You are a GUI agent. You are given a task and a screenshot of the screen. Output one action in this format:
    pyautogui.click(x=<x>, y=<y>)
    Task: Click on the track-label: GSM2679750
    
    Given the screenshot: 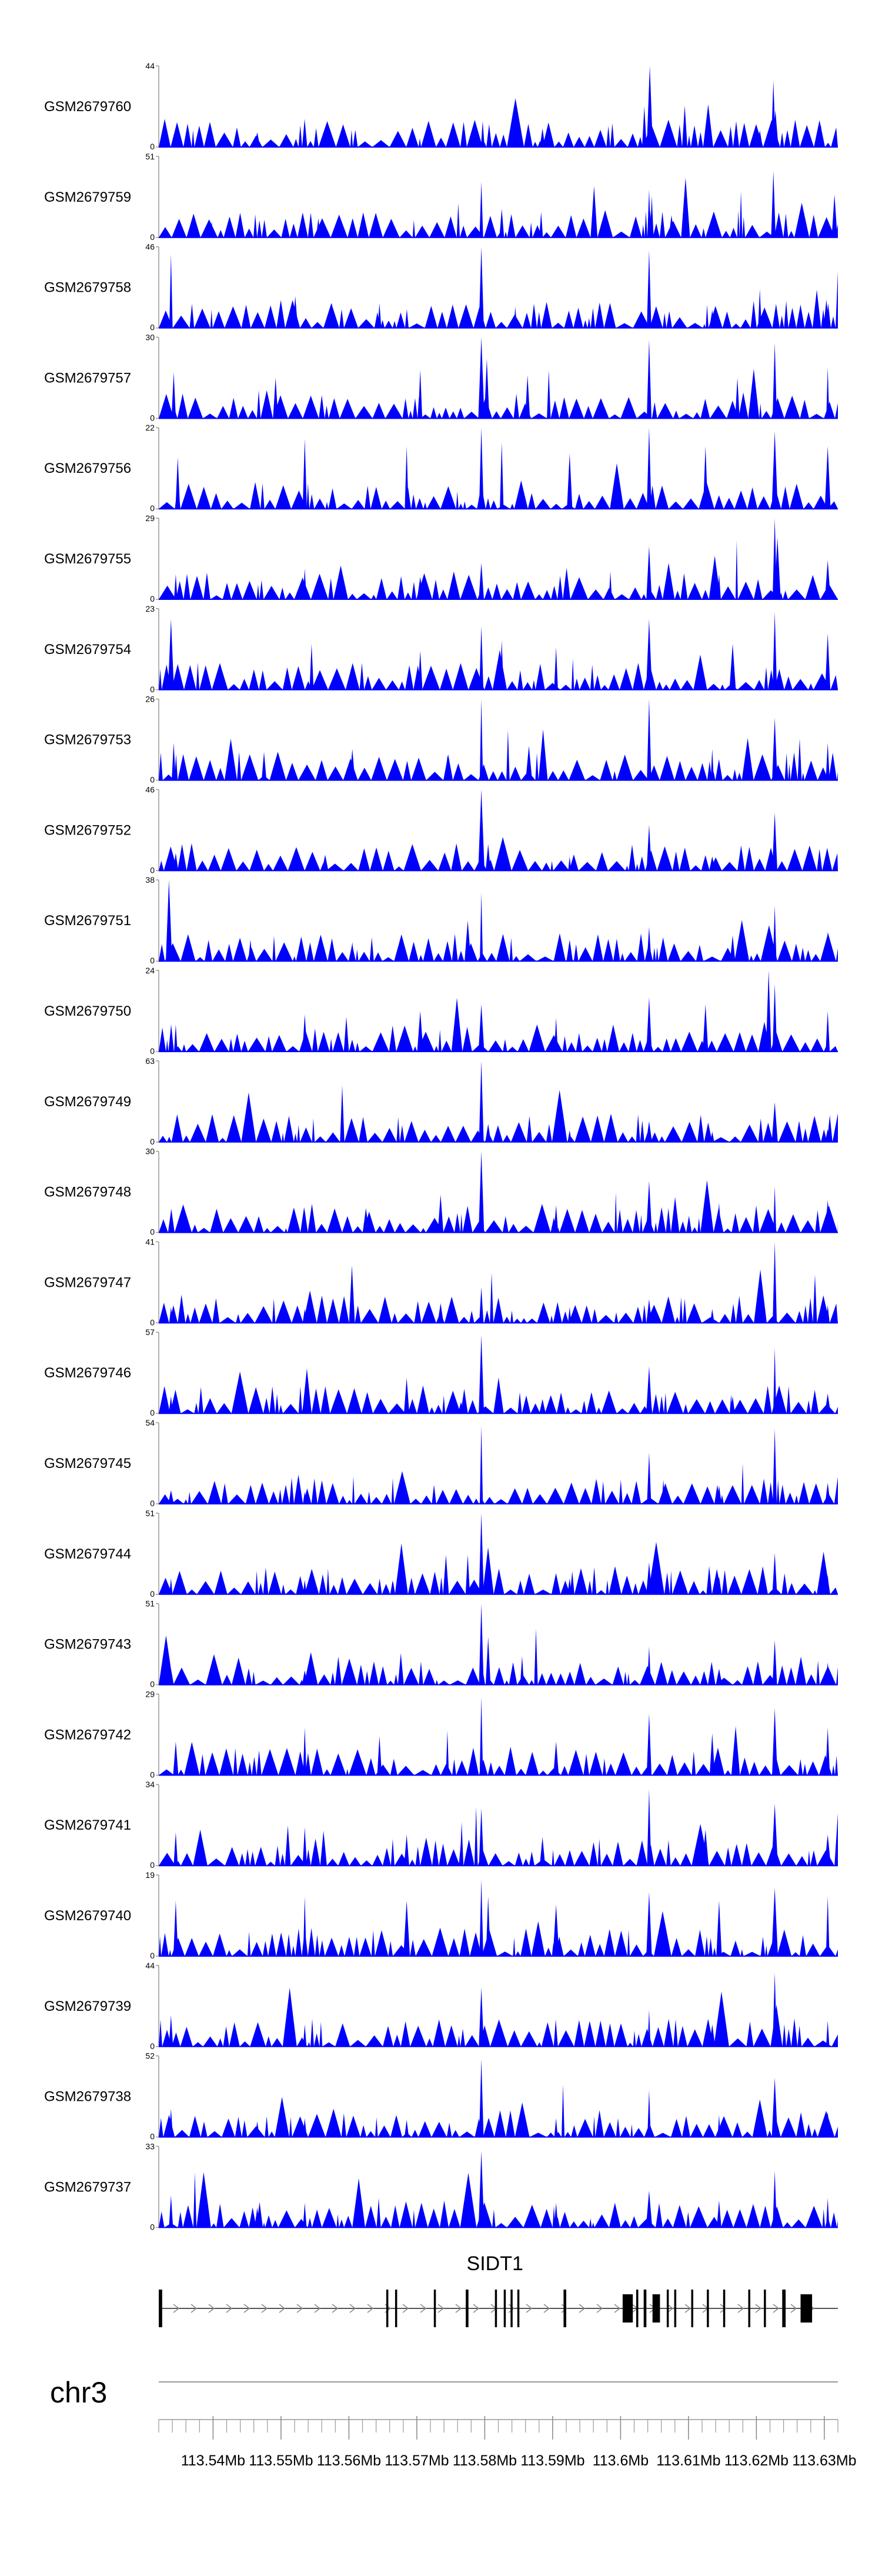 What is the action you would take?
    pyautogui.click(x=87, y=1011)
    